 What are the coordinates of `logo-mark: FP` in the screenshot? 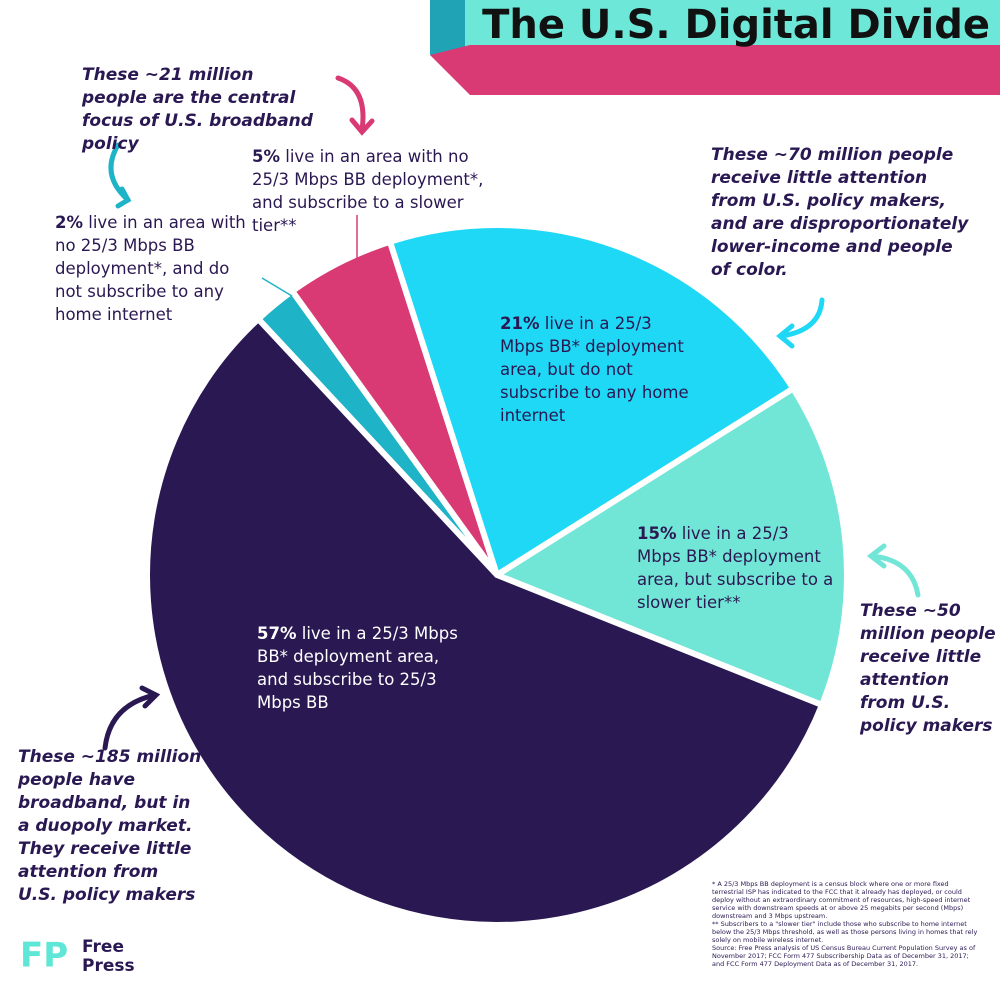 It's located at (44, 956).